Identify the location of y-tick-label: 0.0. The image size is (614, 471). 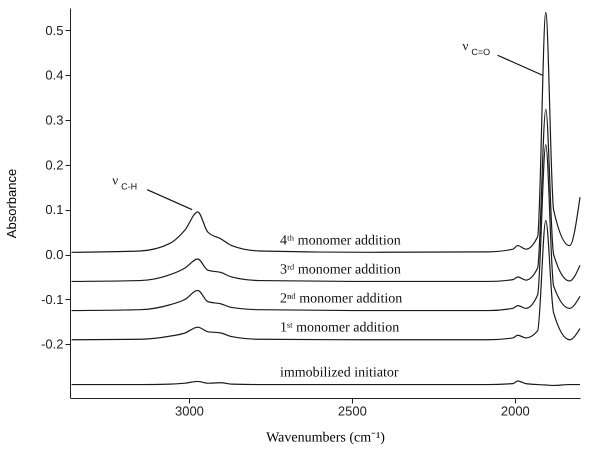
(54, 254).